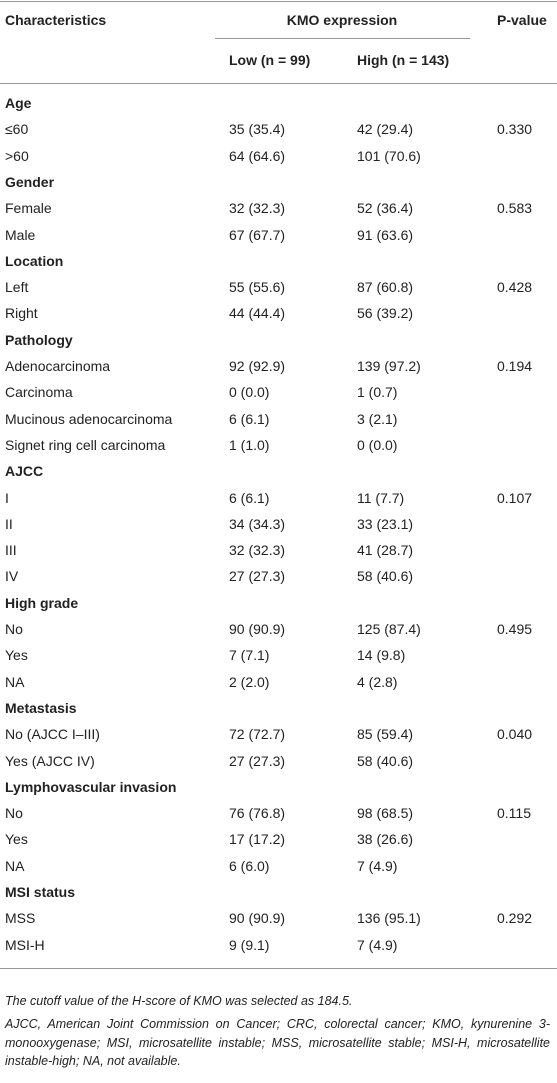 The width and height of the screenshot is (557, 1083). What do you see at coordinates (17, 287) in the screenshot?
I see `table-cell: Left` at bounding box center [17, 287].